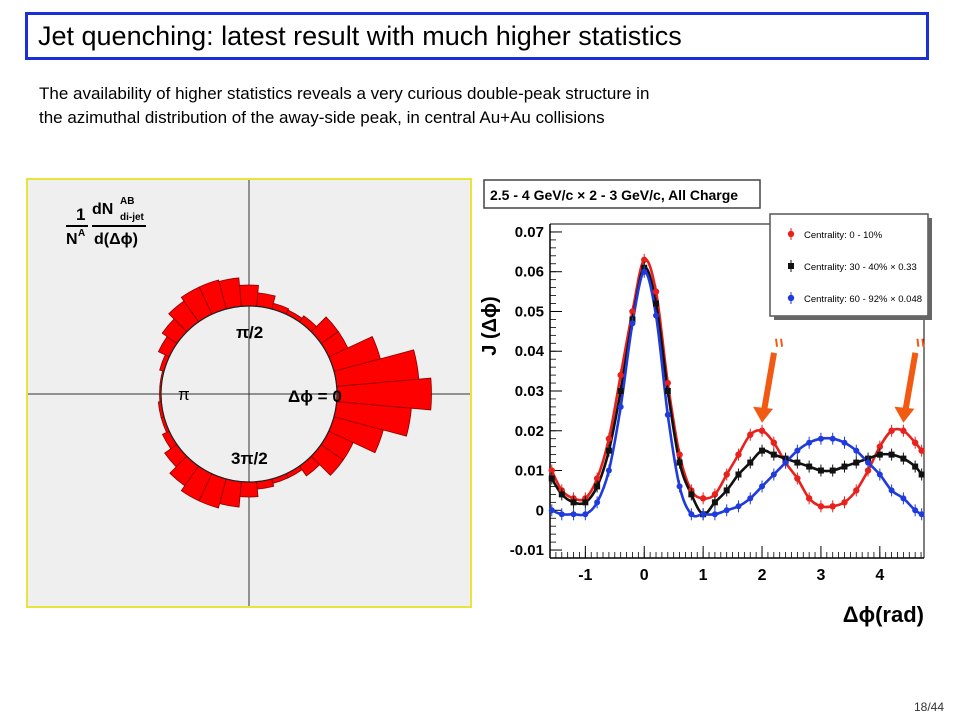 This screenshot has height=720, width=960. I want to click on plot-points, so click(736, 387).